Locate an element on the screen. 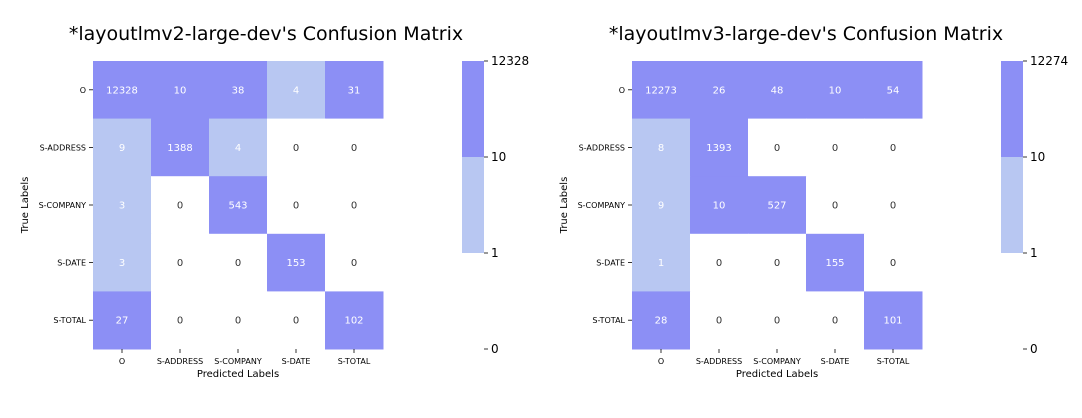 The width and height of the screenshot is (1082, 418). cell-value-label: 1 is located at coordinates (661, 263).